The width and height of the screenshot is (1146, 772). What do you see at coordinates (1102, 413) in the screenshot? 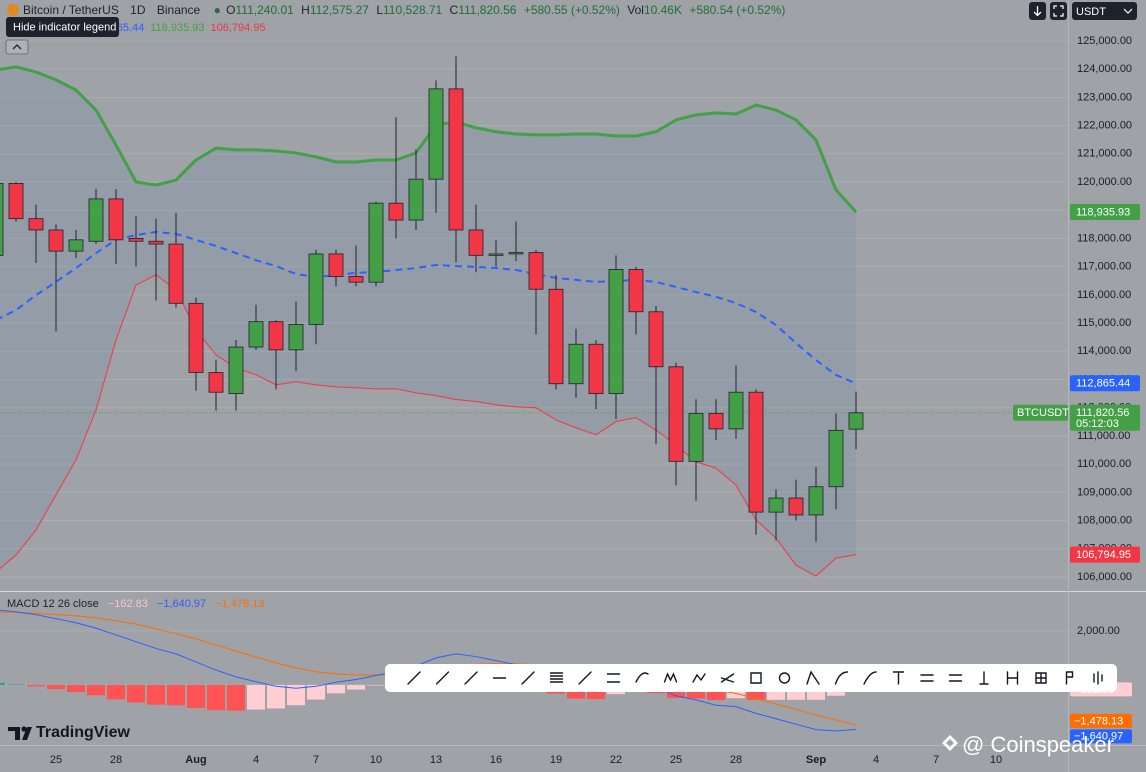
I see `close-badge-text: 111,820.56` at bounding box center [1102, 413].